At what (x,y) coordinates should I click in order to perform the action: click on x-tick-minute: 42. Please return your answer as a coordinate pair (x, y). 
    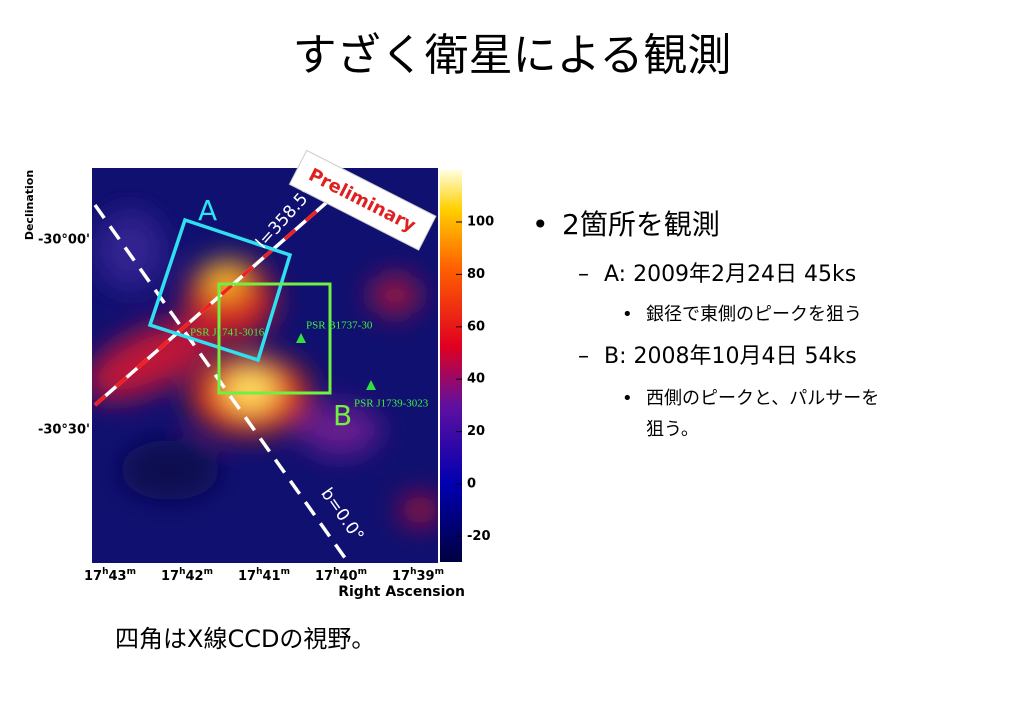
    Looking at the image, I should click on (195, 576).